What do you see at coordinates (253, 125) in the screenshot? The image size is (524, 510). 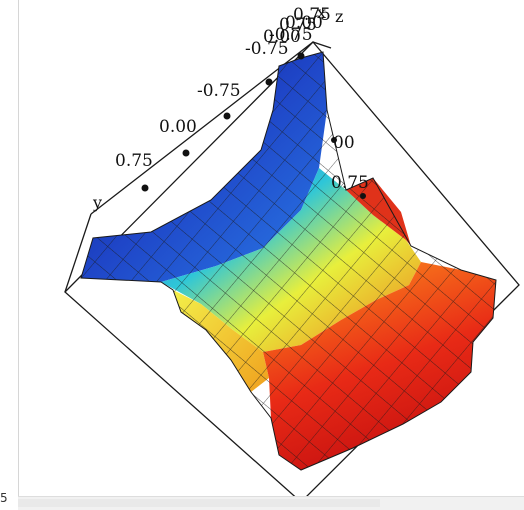 I see `back-edge-tick-dots` at bounding box center [253, 125].